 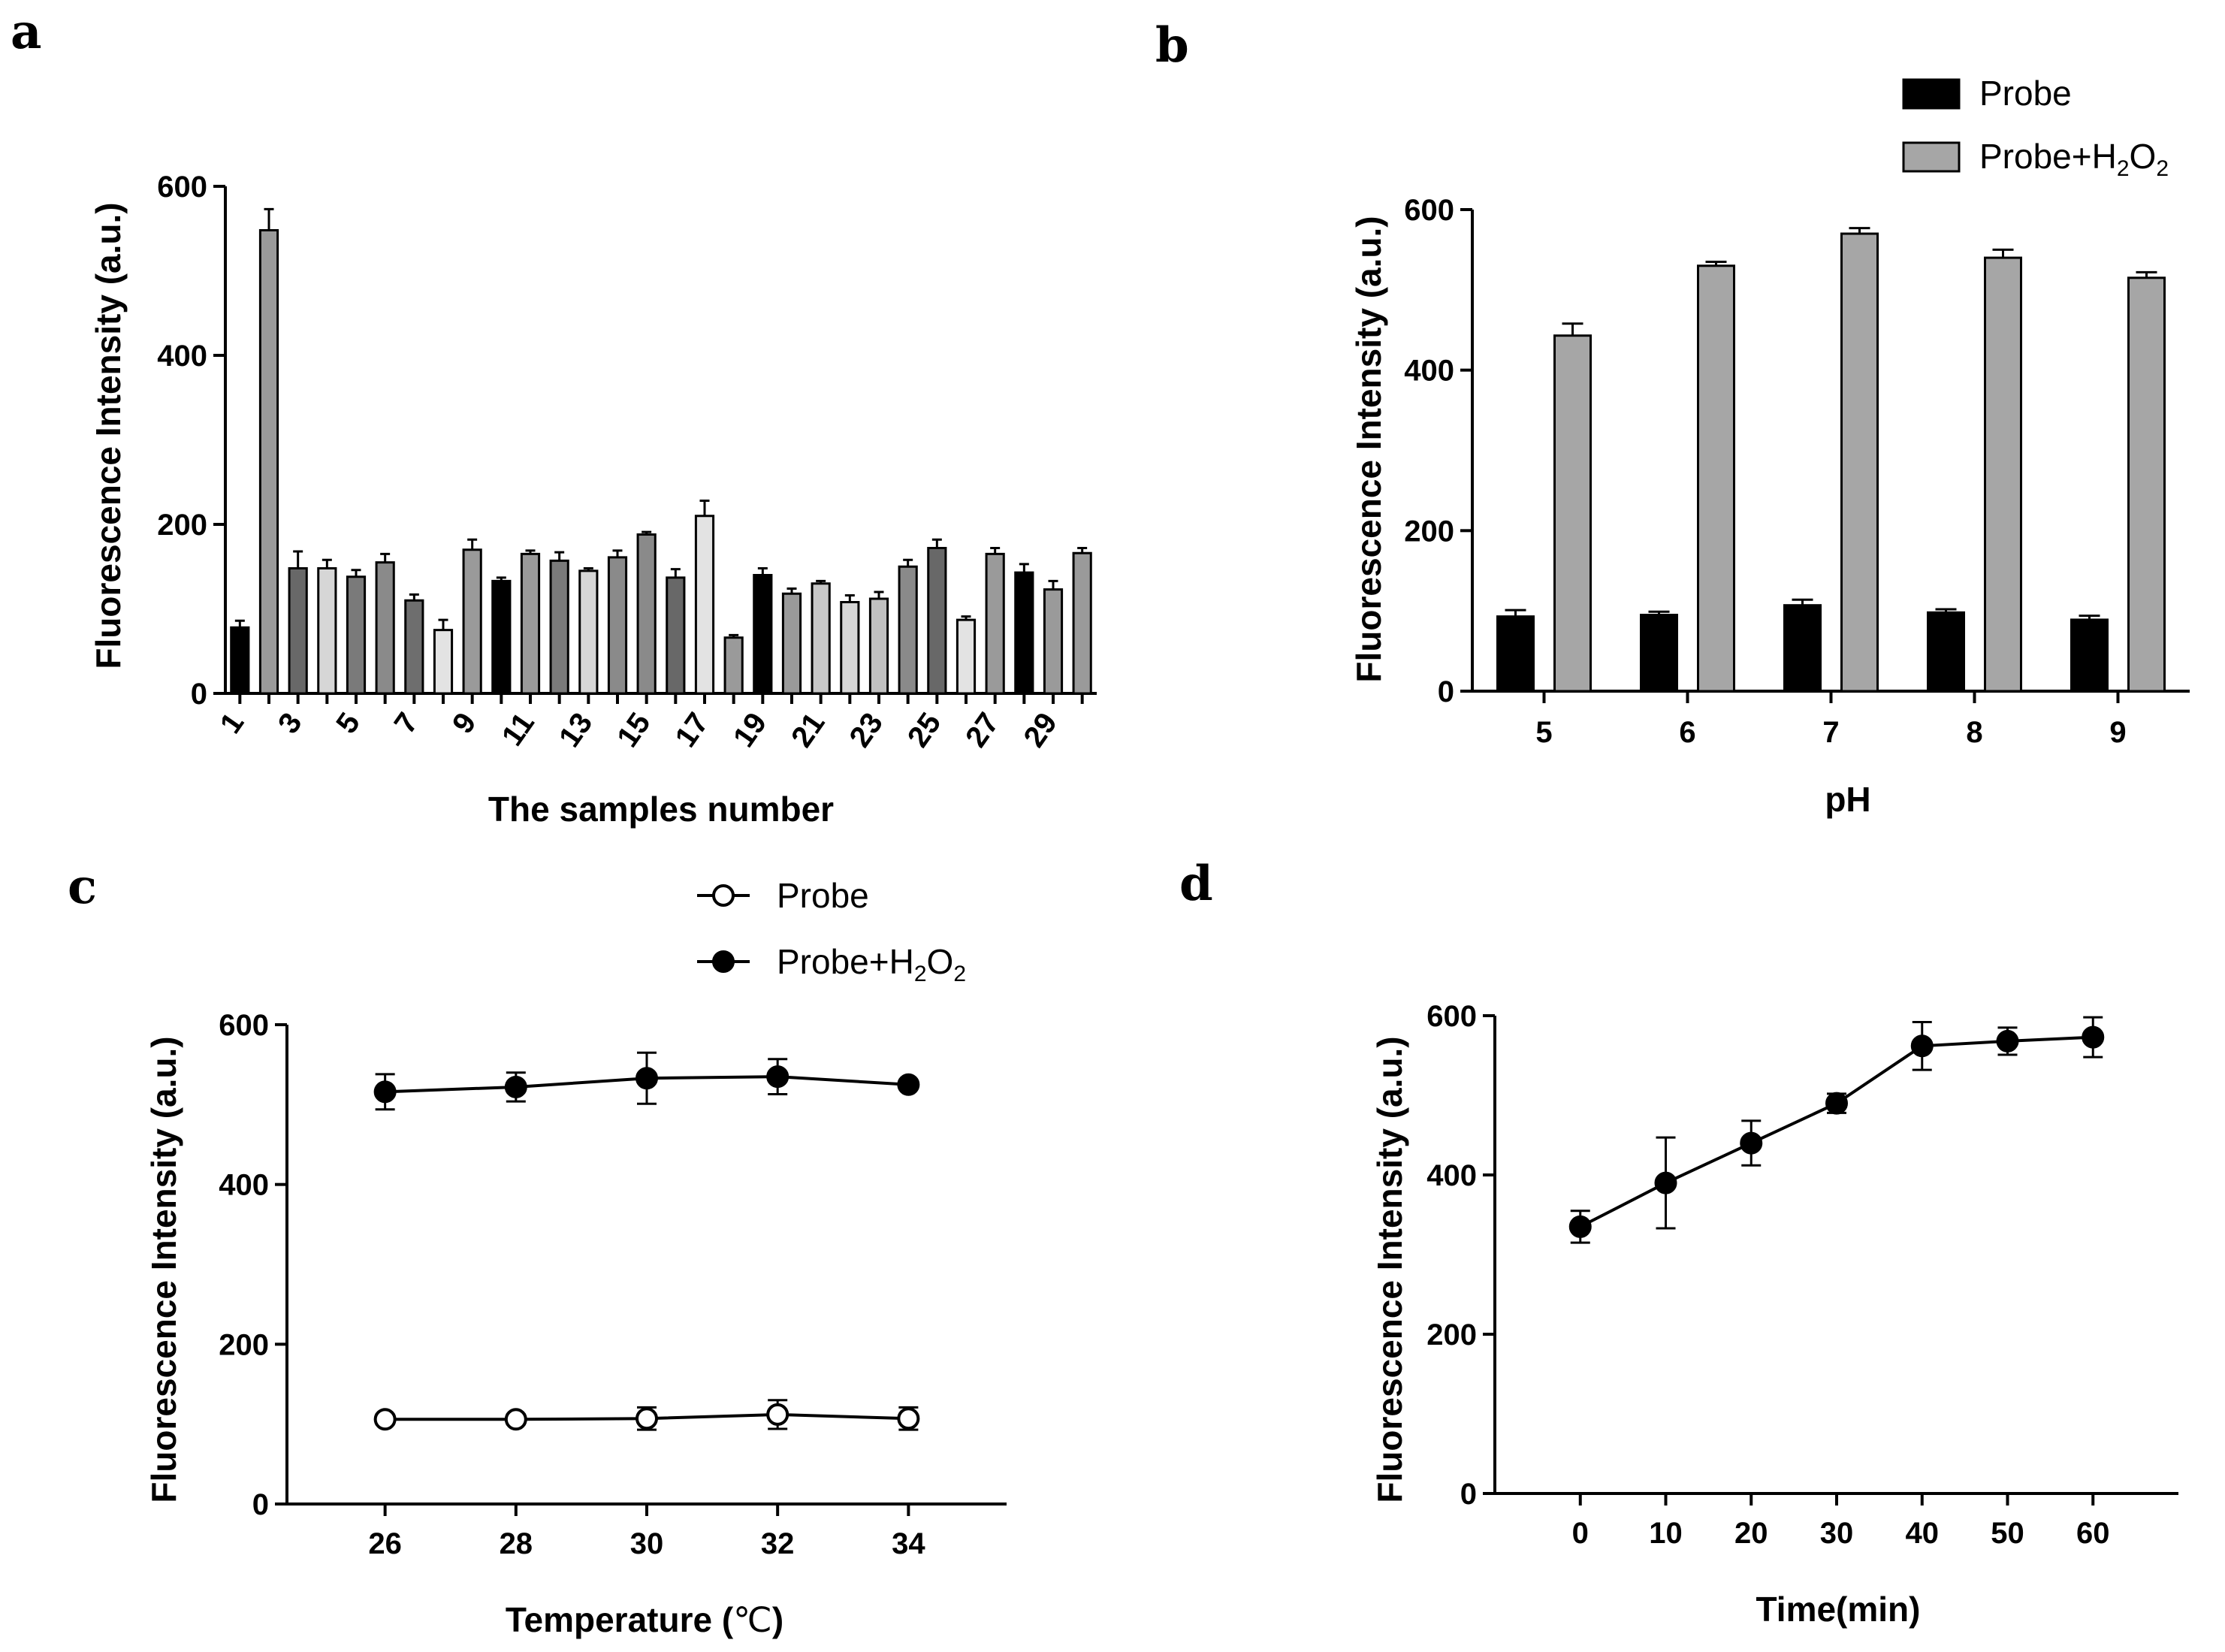 I want to click on panel-letter-a: a, so click(x=26, y=32).